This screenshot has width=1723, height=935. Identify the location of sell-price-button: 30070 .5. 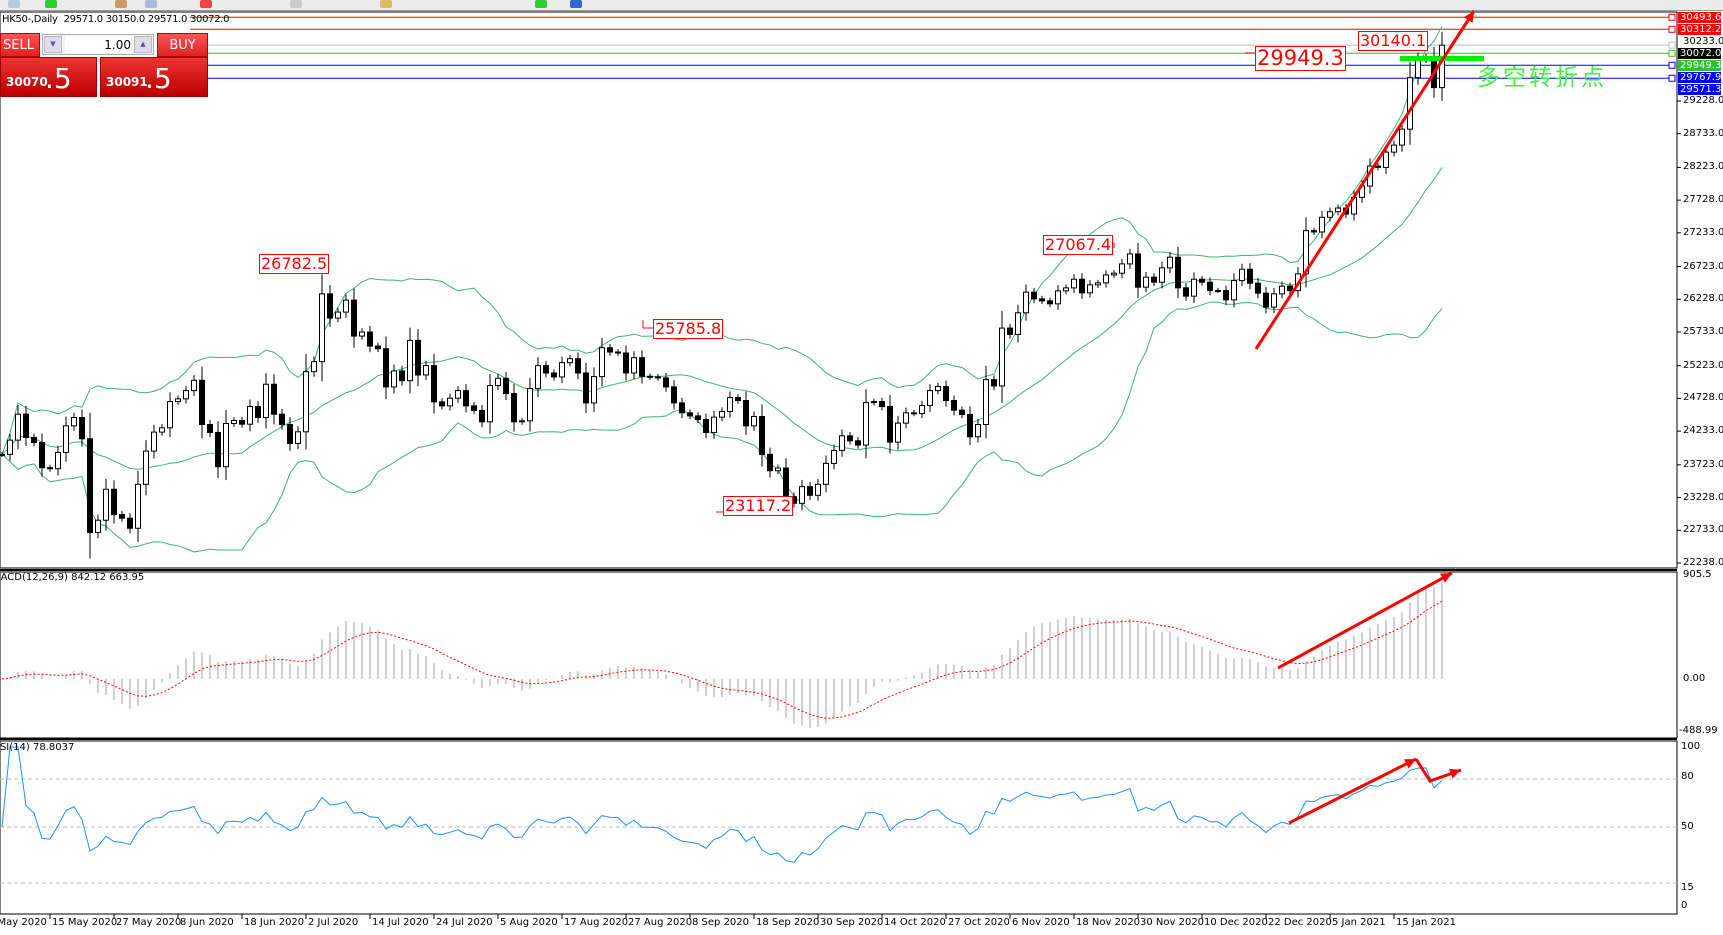
(48, 77).